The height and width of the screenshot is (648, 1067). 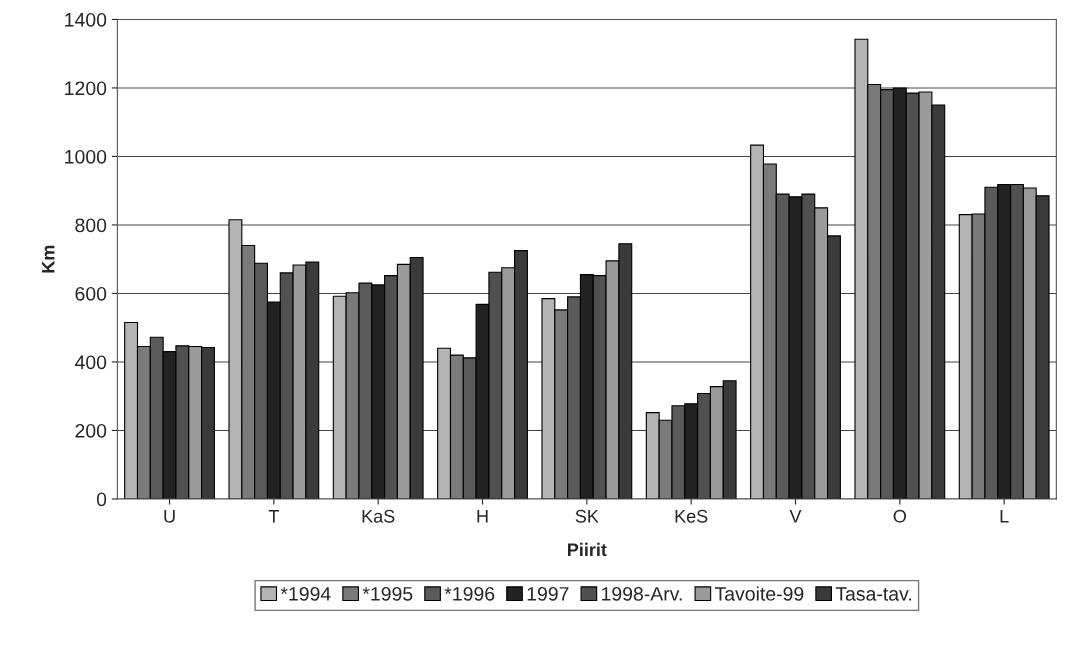 I want to click on y-axis-title: Km, so click(x=48, y=259).